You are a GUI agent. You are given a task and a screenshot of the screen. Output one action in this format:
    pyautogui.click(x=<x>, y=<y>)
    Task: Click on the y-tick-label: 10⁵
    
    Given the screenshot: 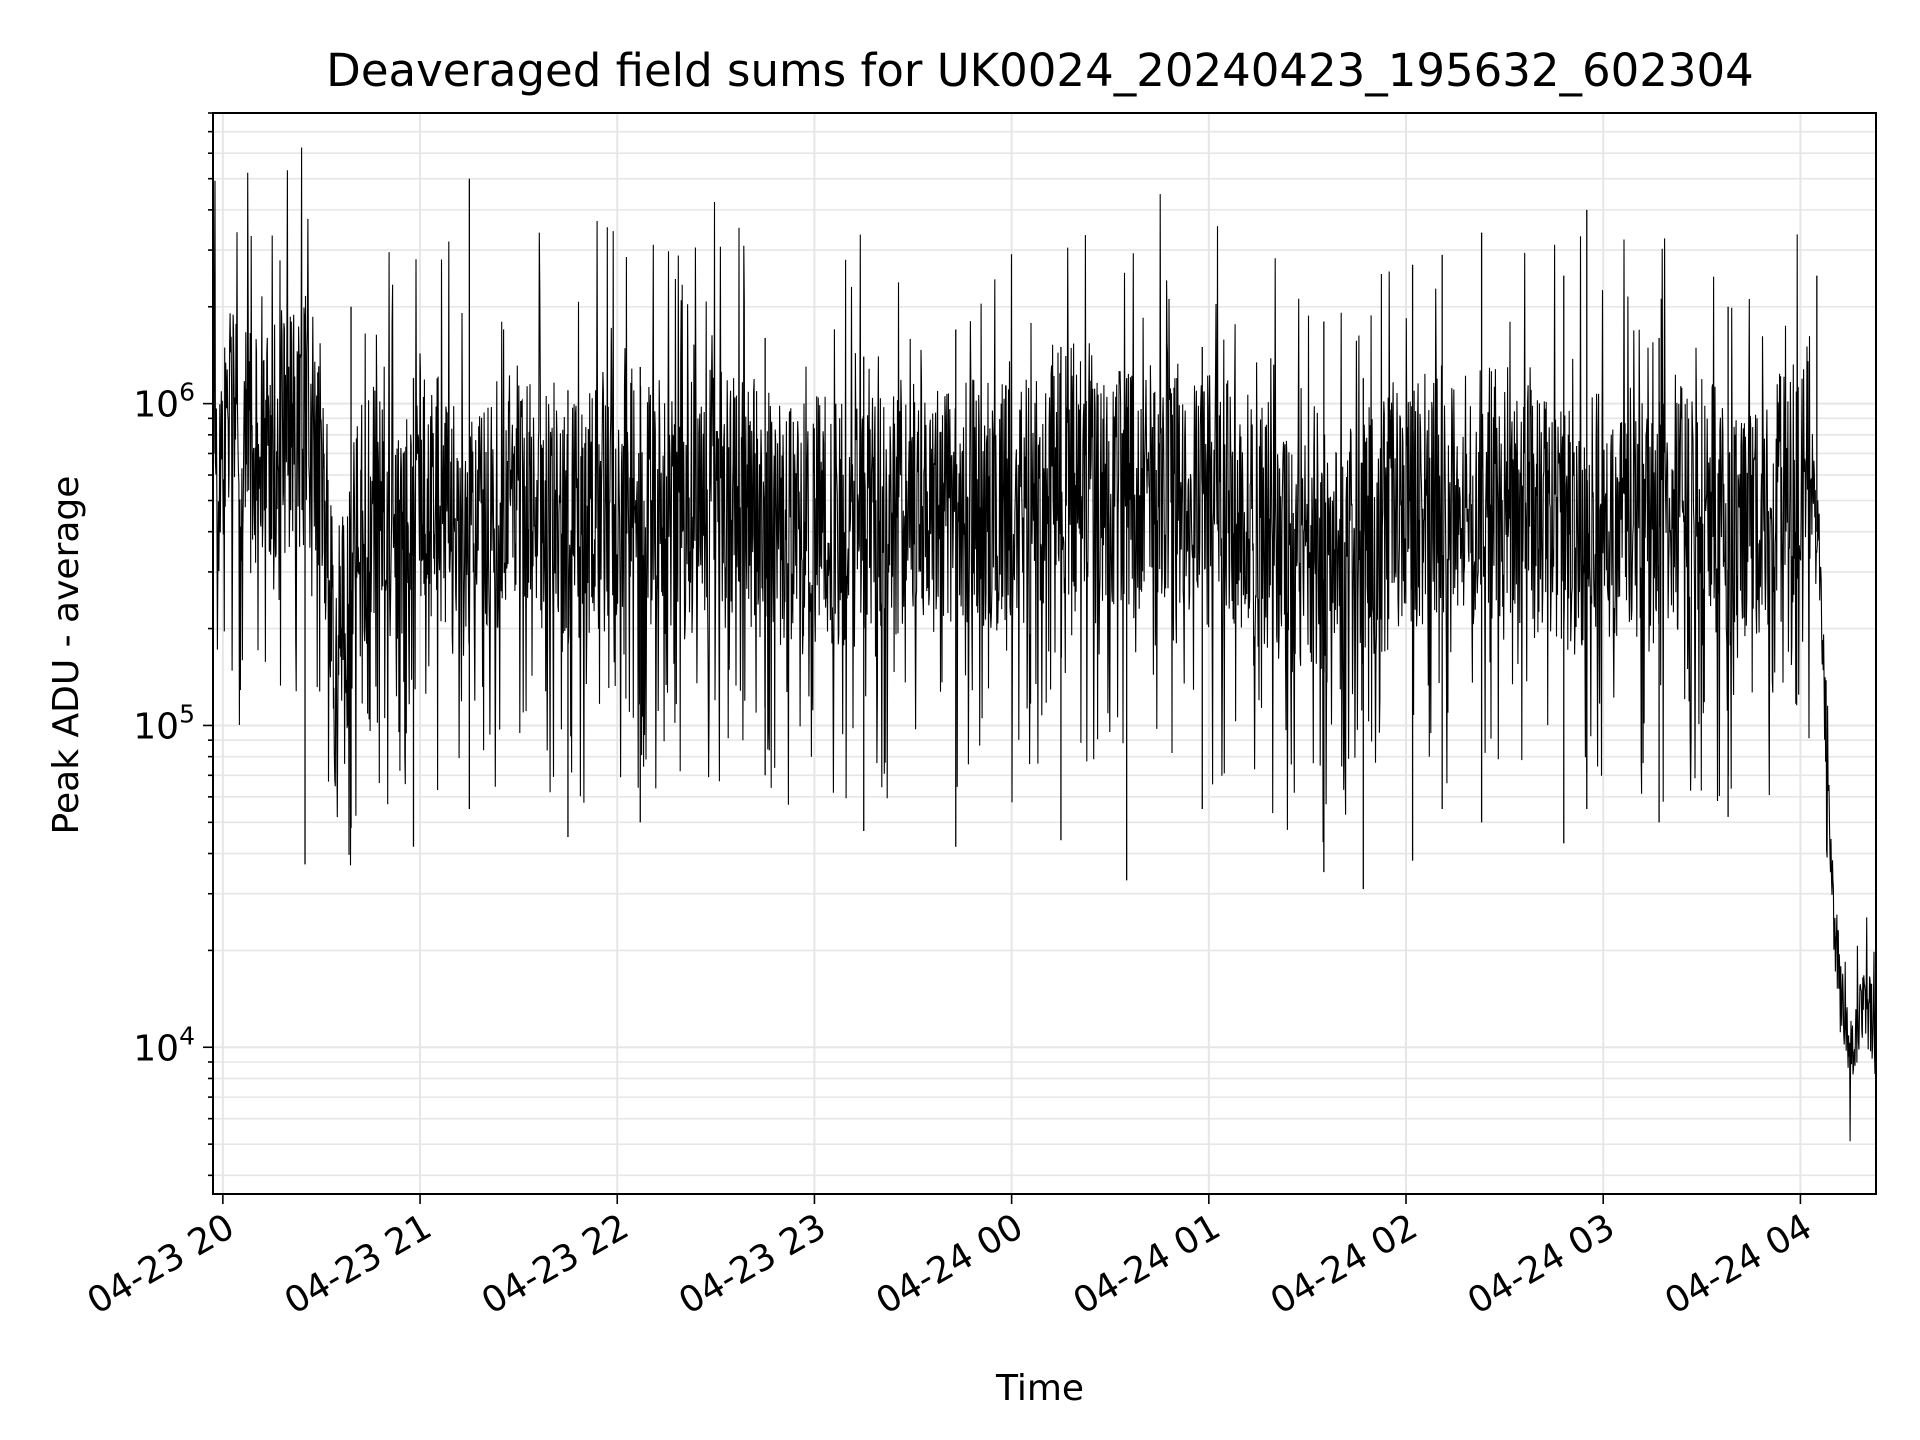 What is the action you would take?
    pyautogui.click(x=164, y=723)
    